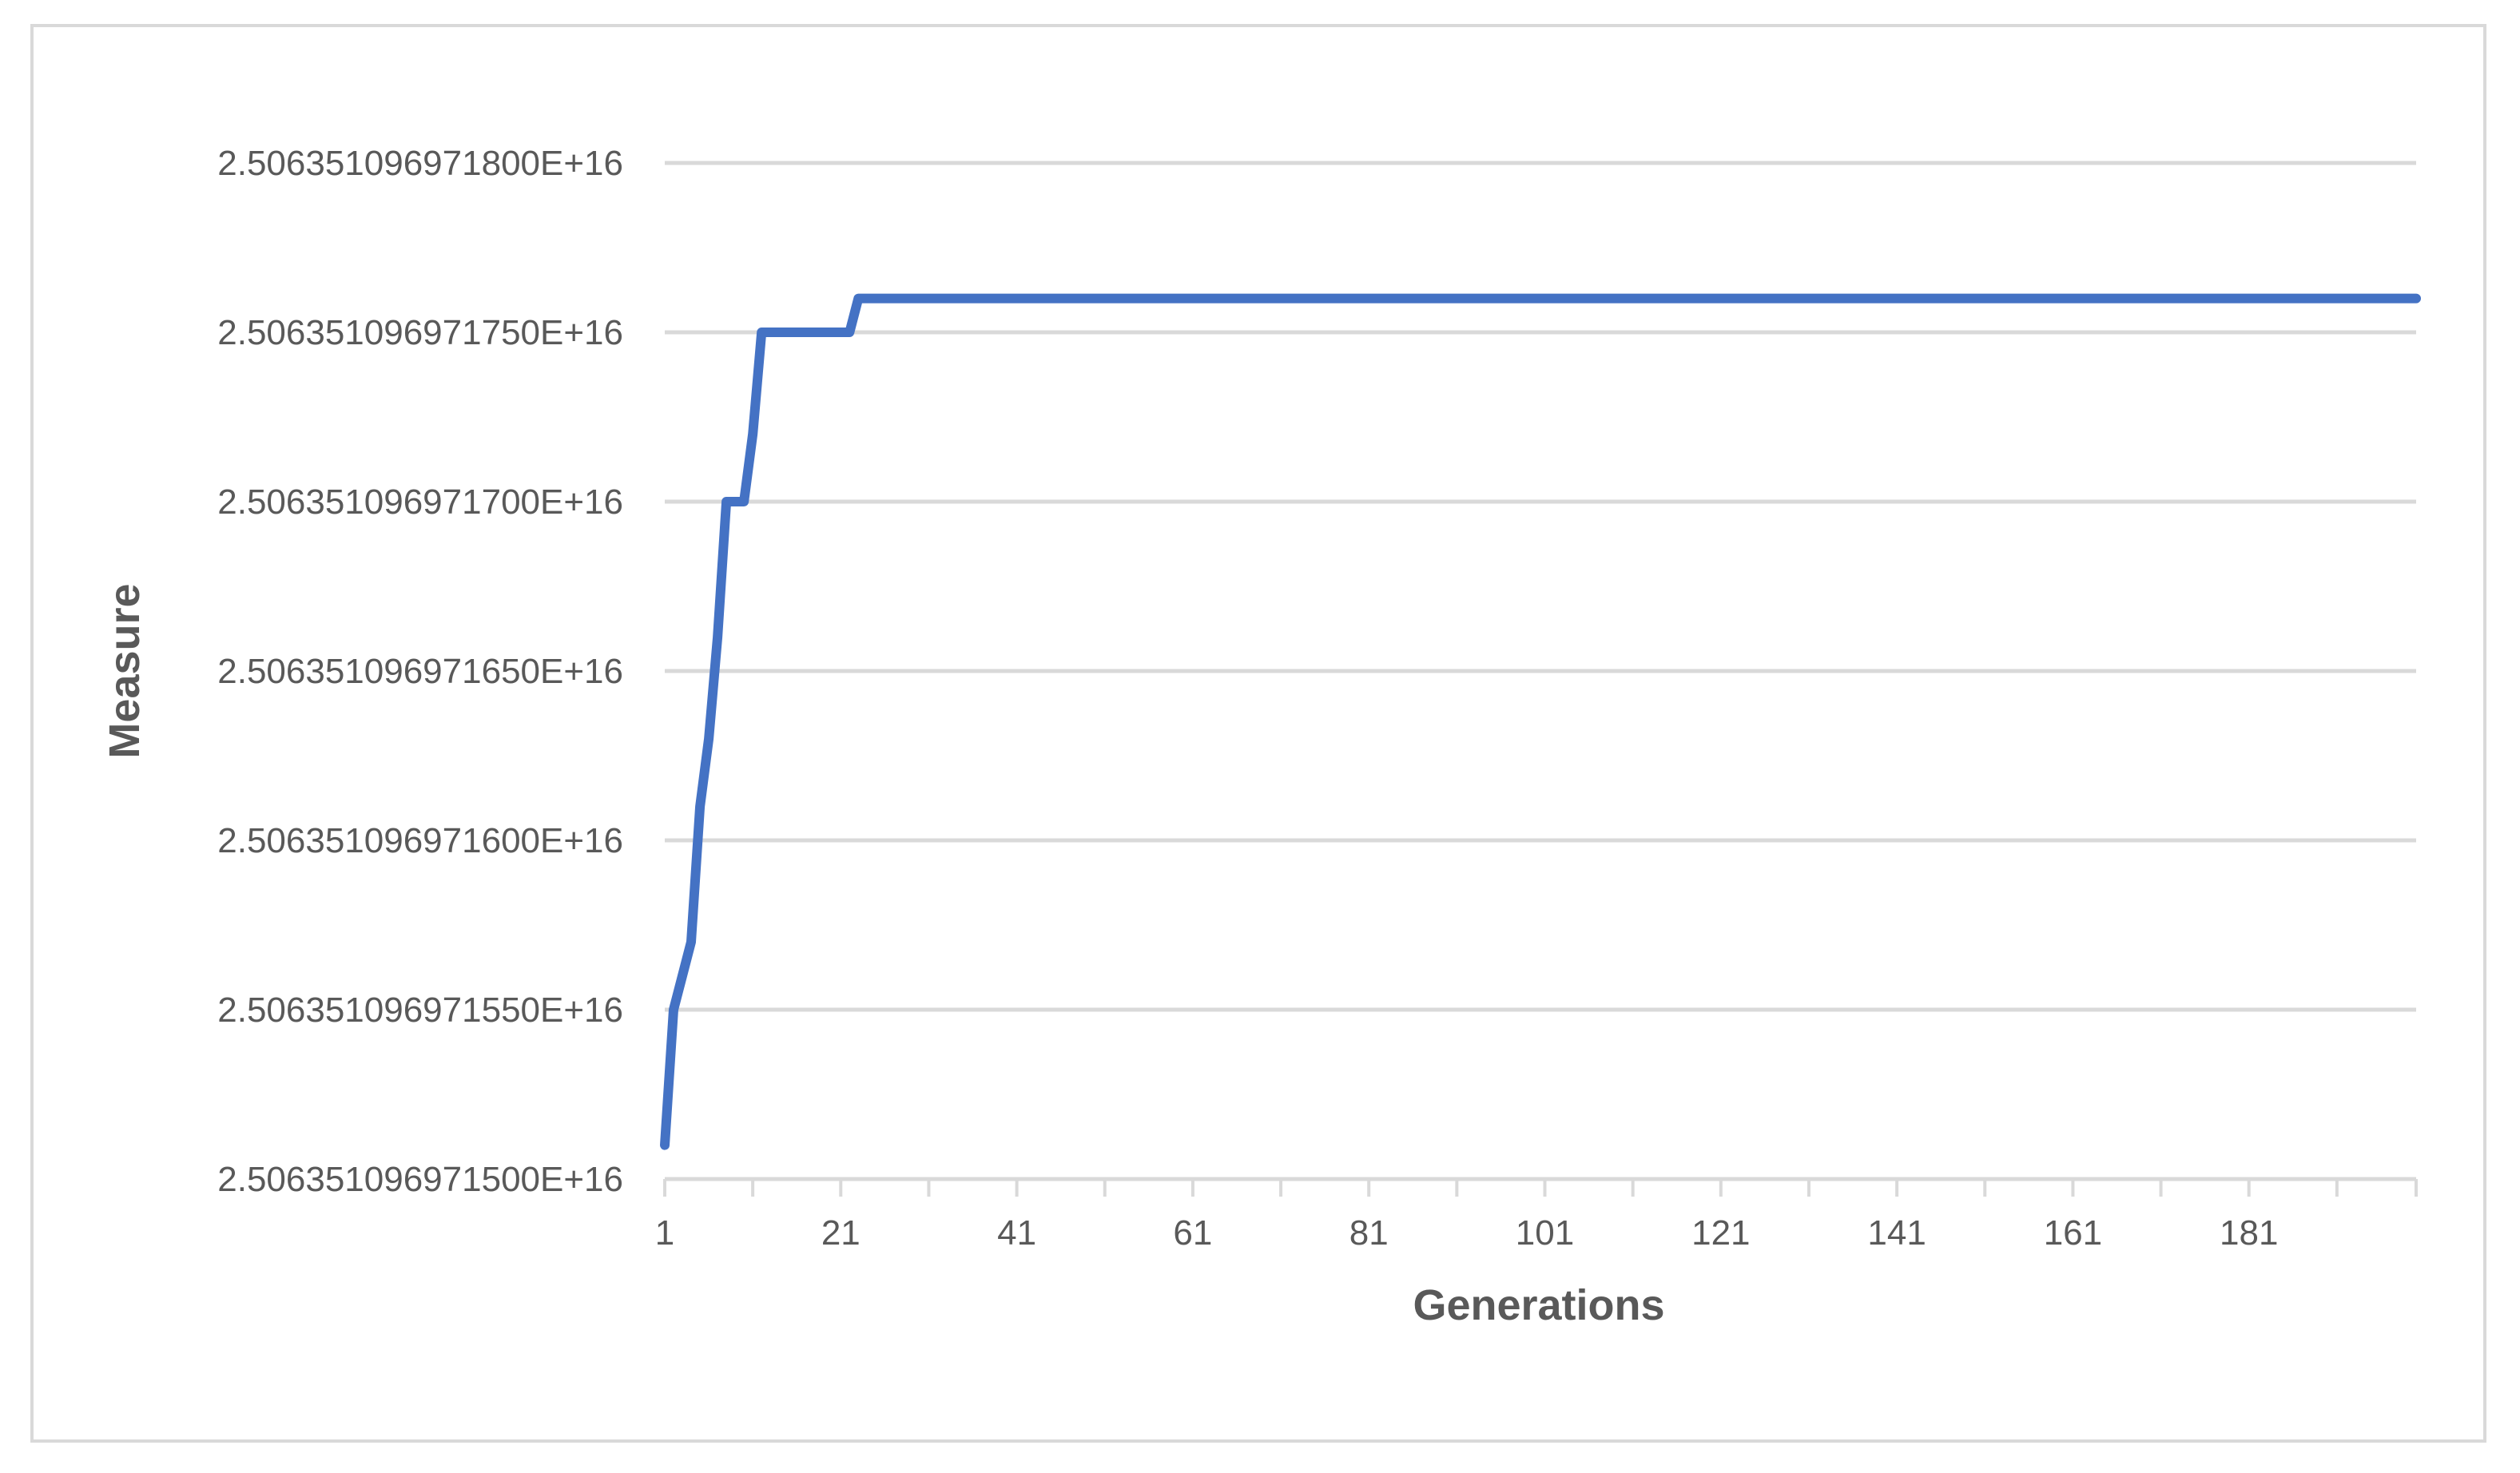  I want to click on y-tick-label: 2.506351096971650E+16, so click(420, 671).